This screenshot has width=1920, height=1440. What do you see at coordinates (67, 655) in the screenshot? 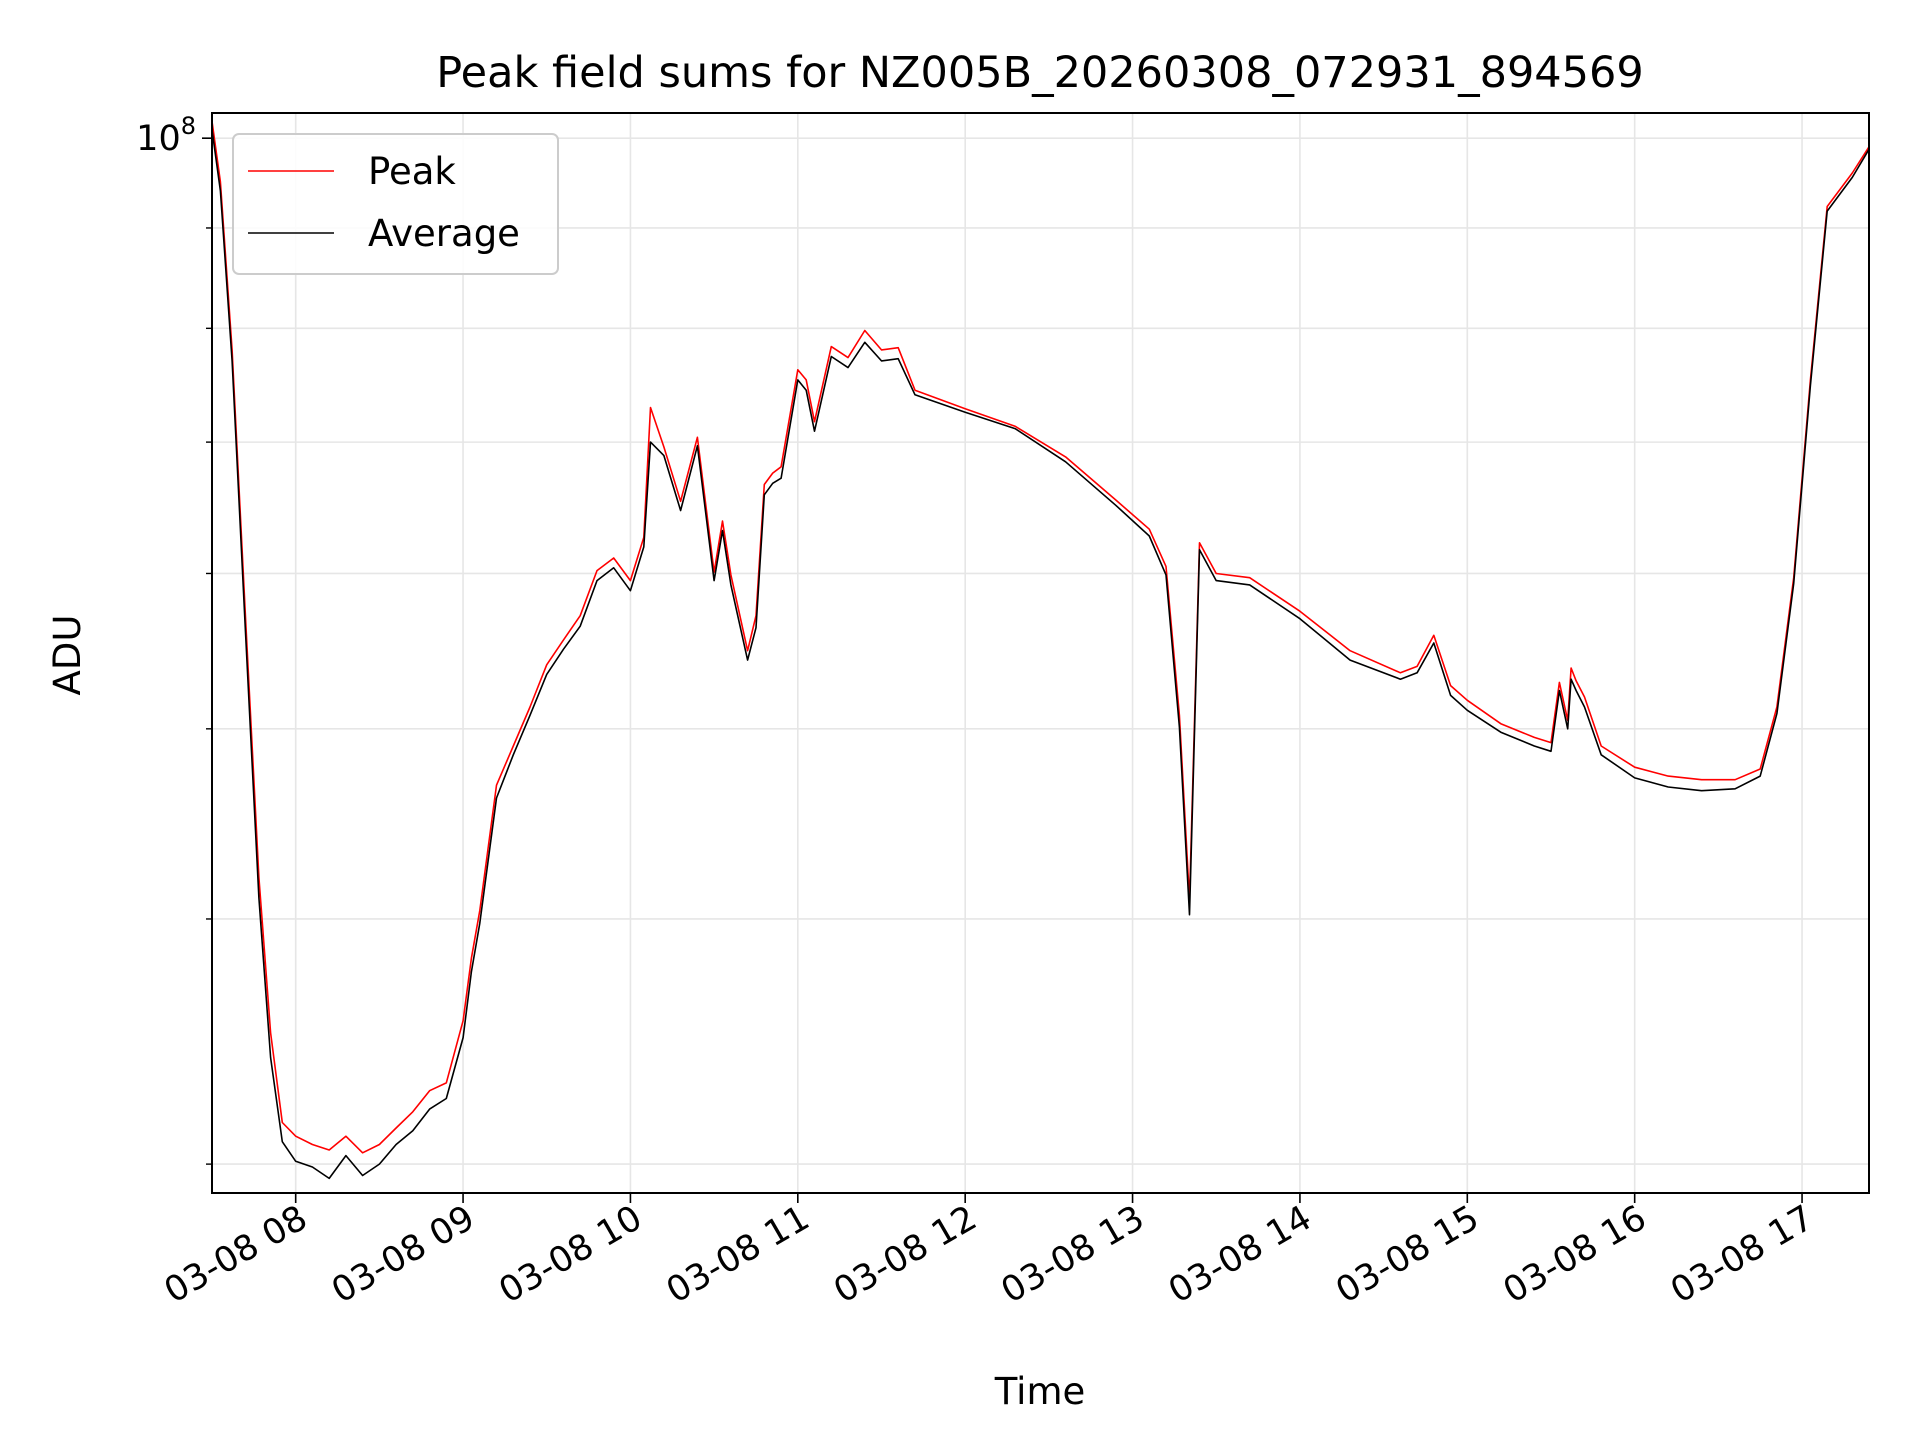
I see `y-axis-label: ADU` at bounding box center [67, 655].